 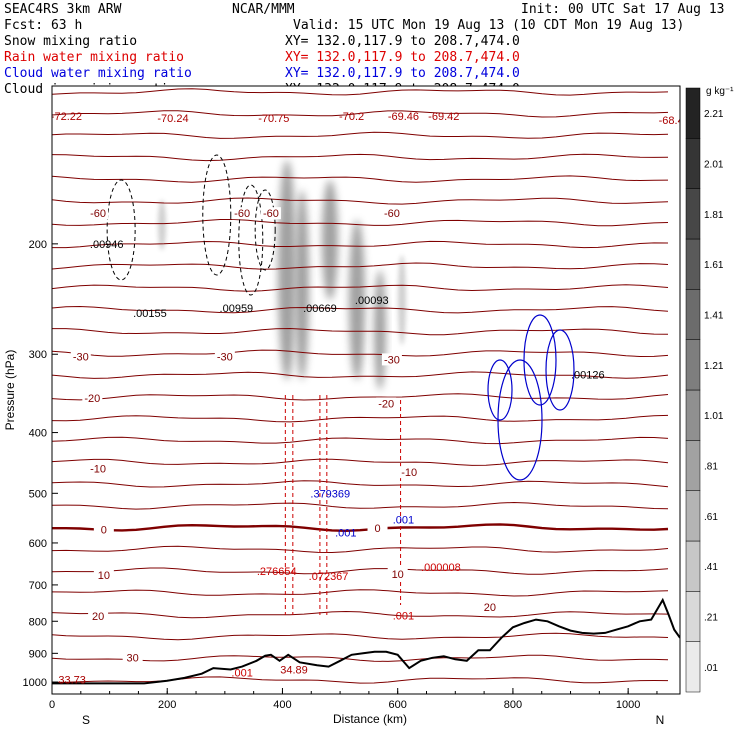 I want to click on isotherm-label: 10, so click(x=104, y=576).